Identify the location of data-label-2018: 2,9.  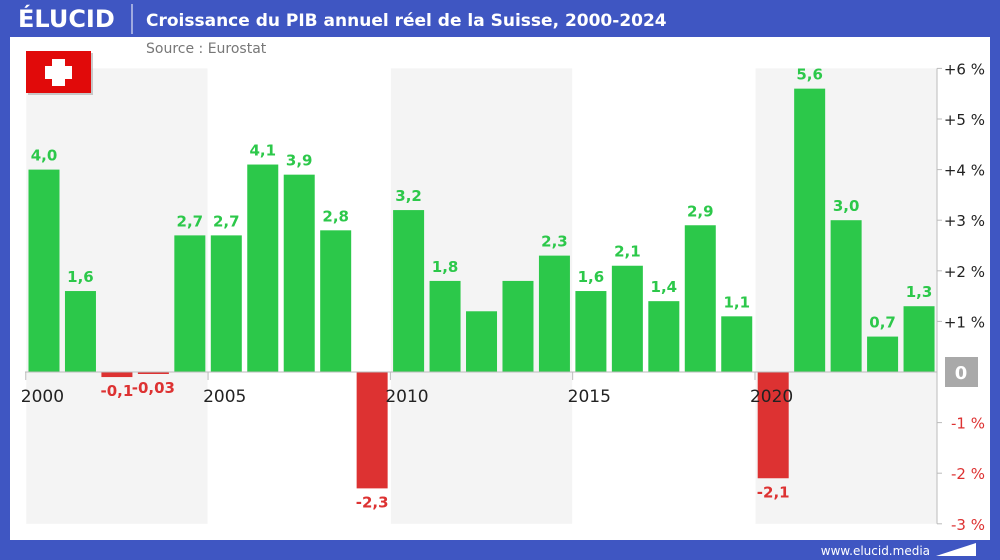
(700, 211).